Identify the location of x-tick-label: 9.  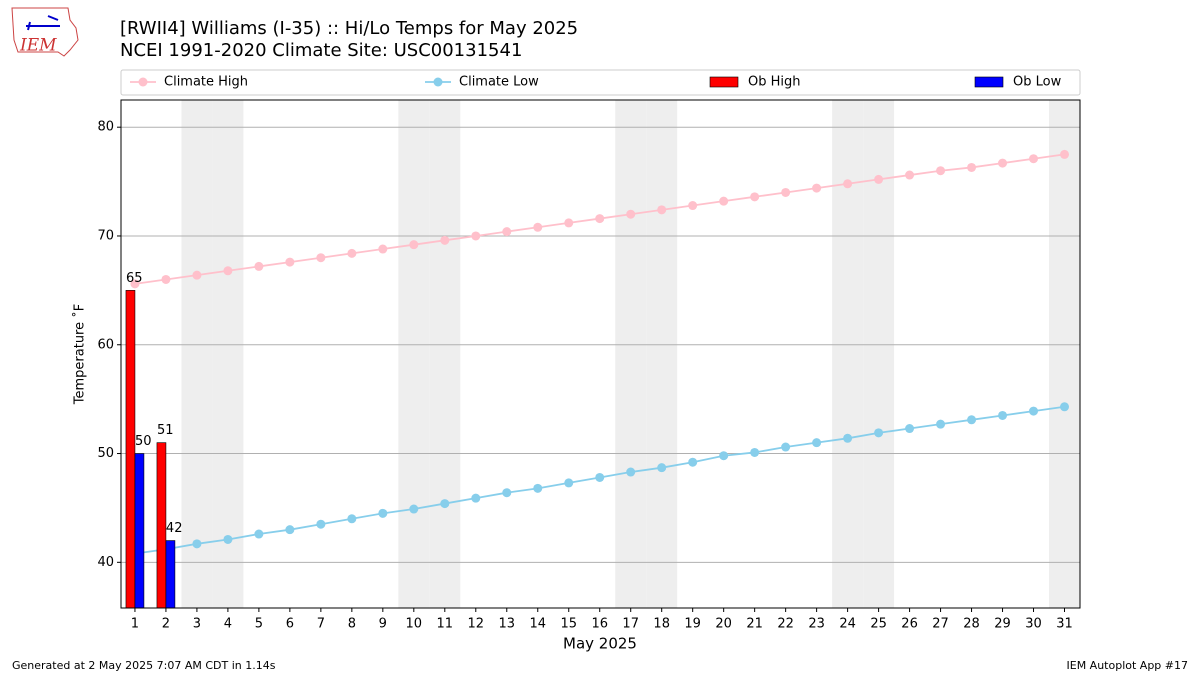
(383, 624).